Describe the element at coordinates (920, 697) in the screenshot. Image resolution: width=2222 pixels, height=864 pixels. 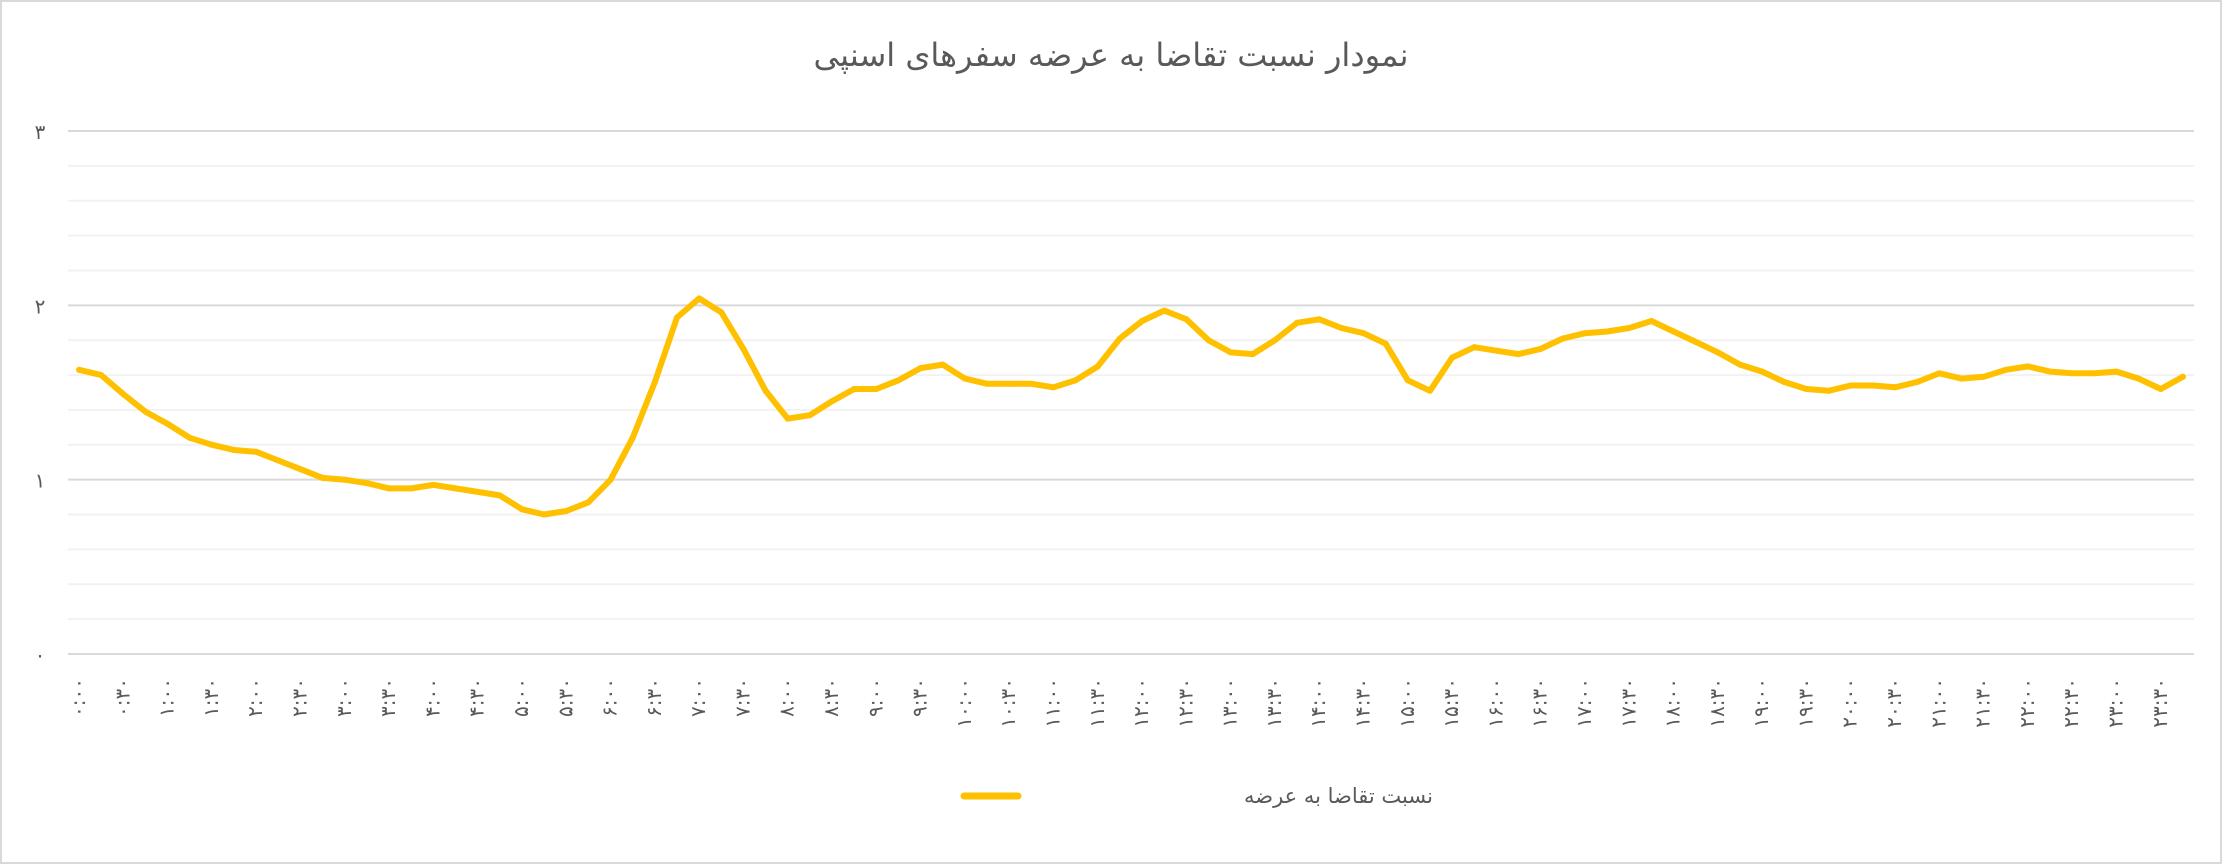
I see `x-tick-label: ۹:۳۰` at that location.